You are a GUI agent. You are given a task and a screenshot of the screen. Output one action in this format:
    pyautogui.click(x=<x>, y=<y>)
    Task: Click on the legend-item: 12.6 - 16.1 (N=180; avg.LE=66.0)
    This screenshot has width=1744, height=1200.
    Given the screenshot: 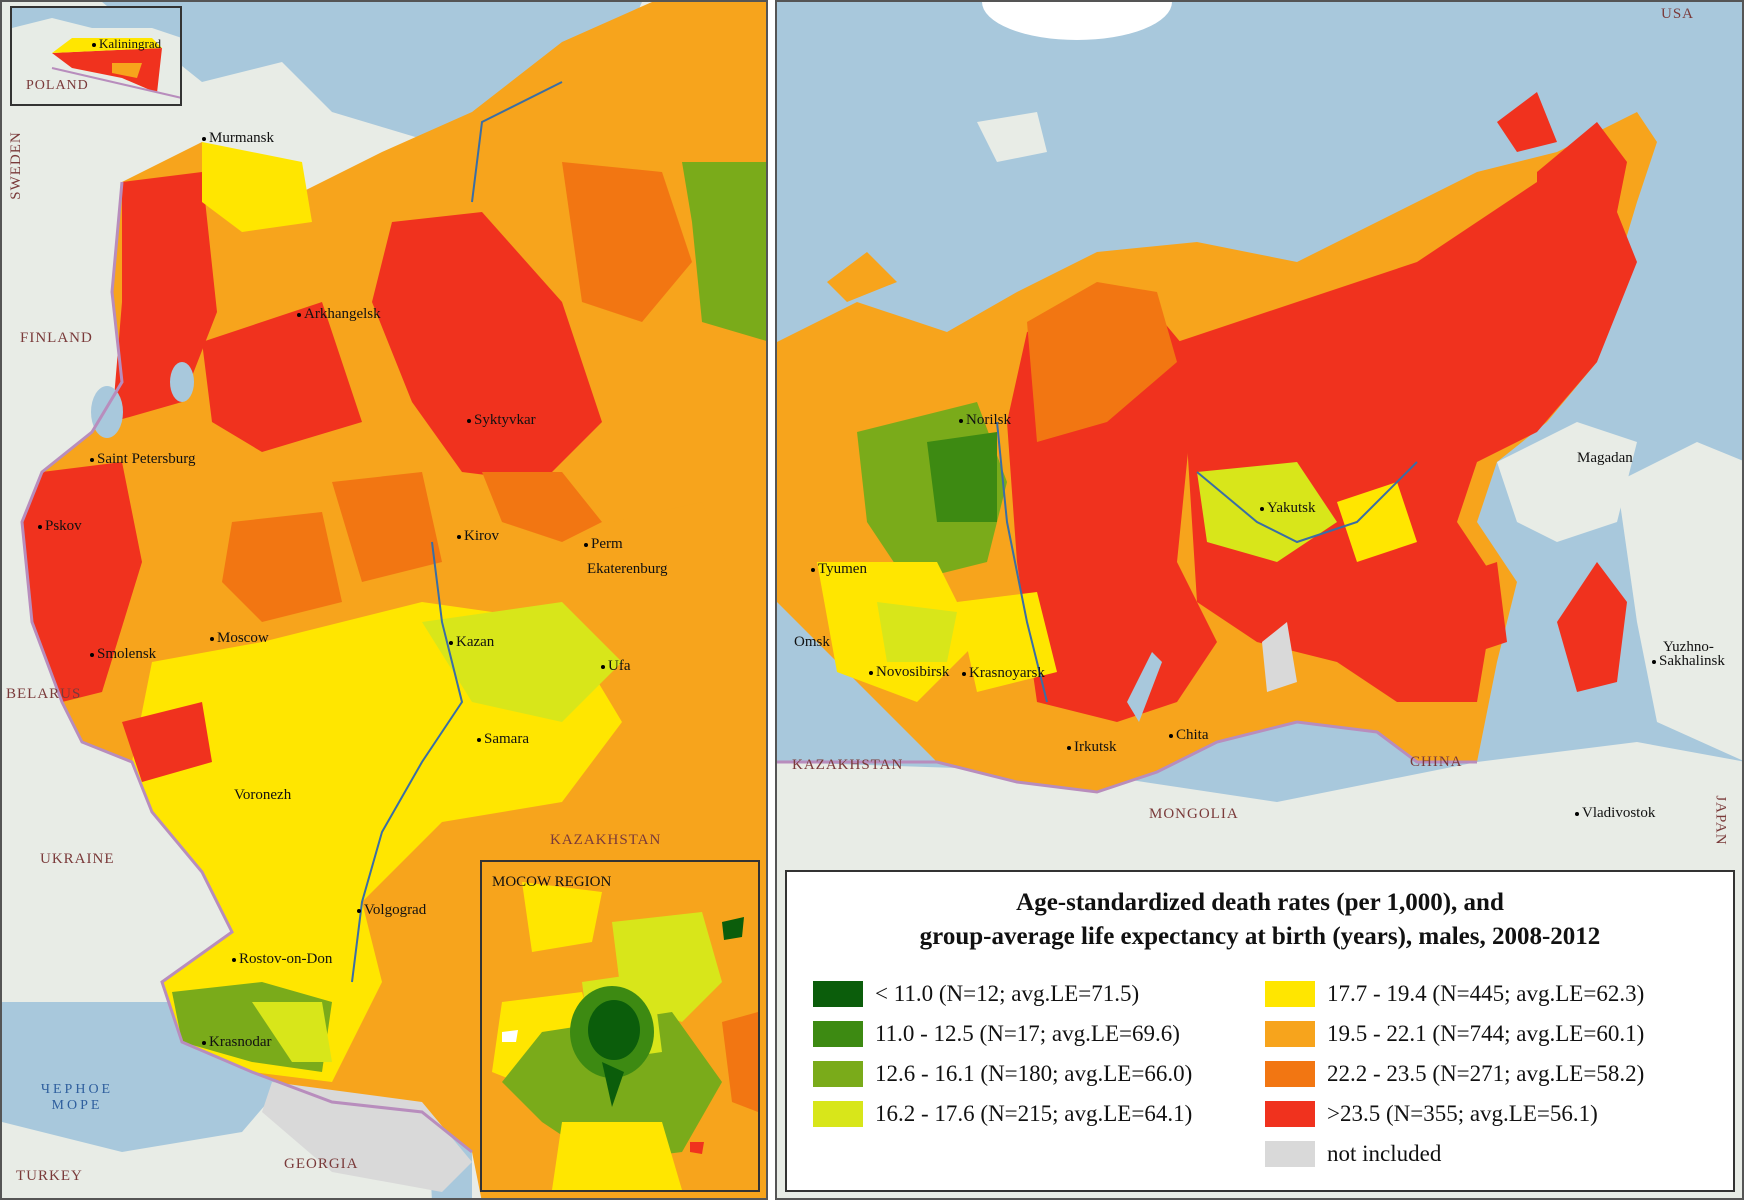 What is the action you would take?
    pyautogui.click(x=1002, y=1074)
    